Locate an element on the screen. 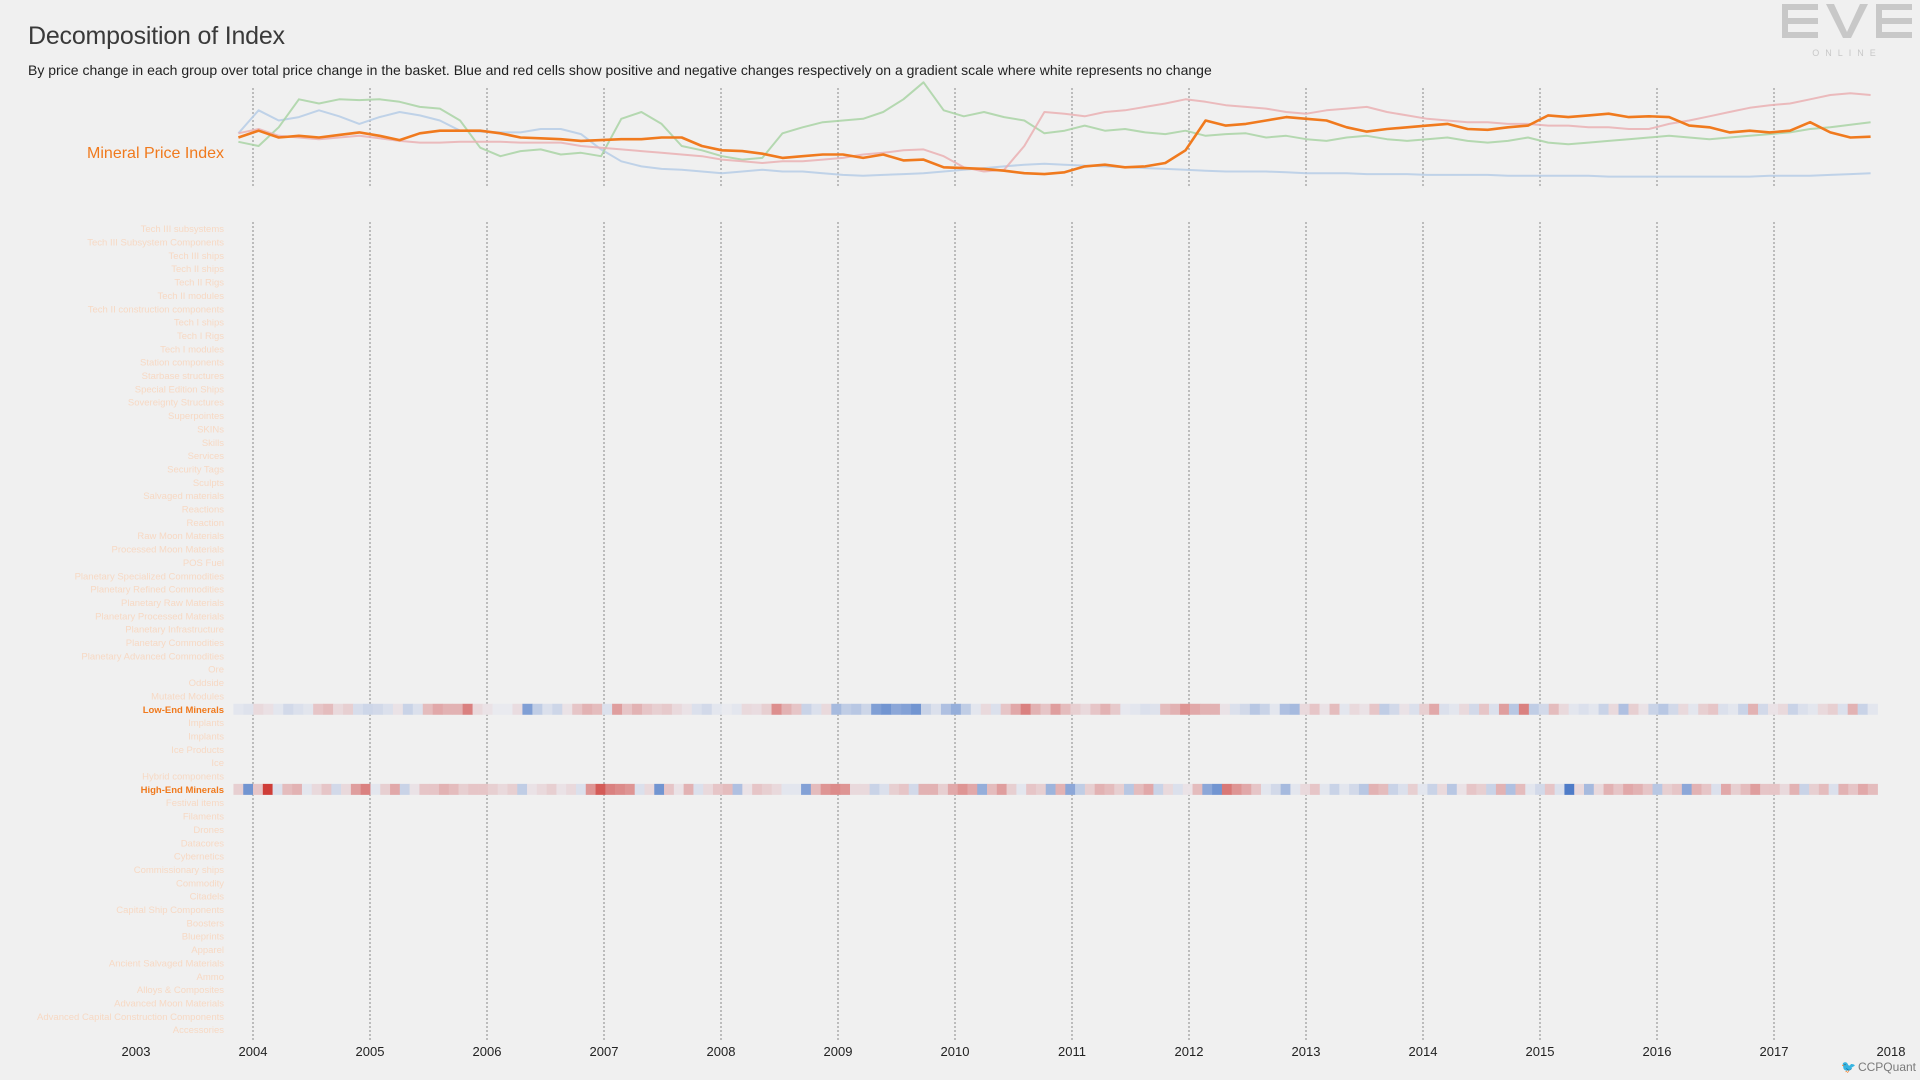  row-label: Tech I Rigs is located at coordinates (200, 336).